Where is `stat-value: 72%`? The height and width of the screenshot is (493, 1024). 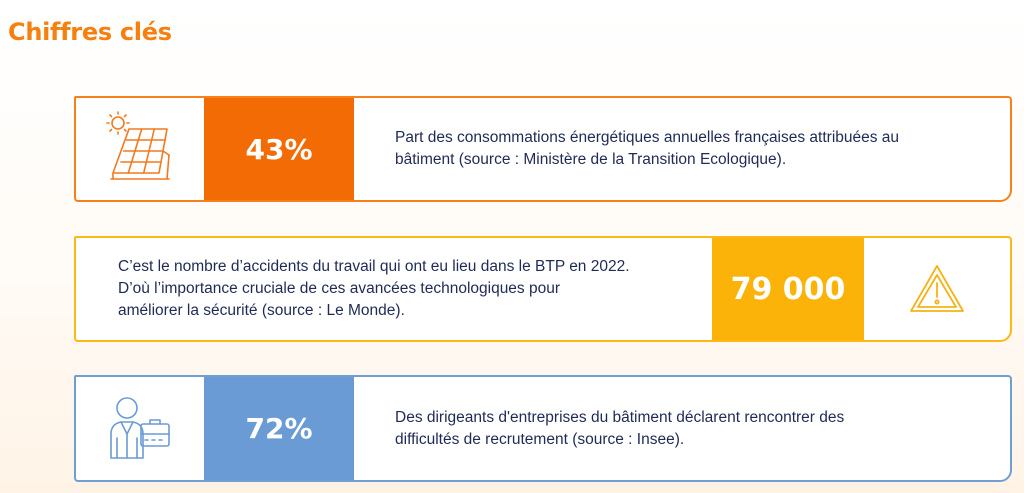 stat-value: 72% is located at coordinates (279, 428).